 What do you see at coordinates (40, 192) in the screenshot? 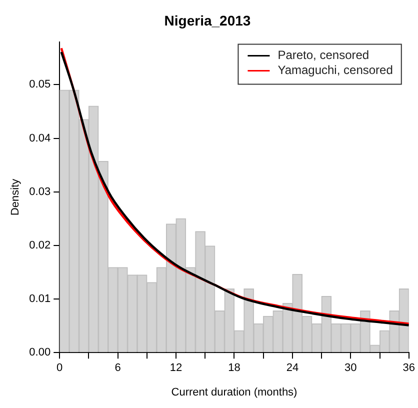
I see `y-tick-label: 0.03` at bounding box center [40, 192].